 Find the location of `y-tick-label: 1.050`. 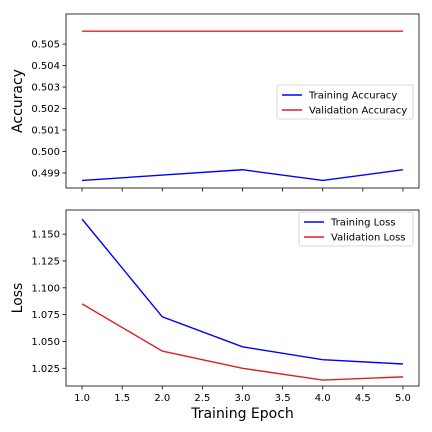

y-tick-label: 1.050 is located at coordinates (45, 342).